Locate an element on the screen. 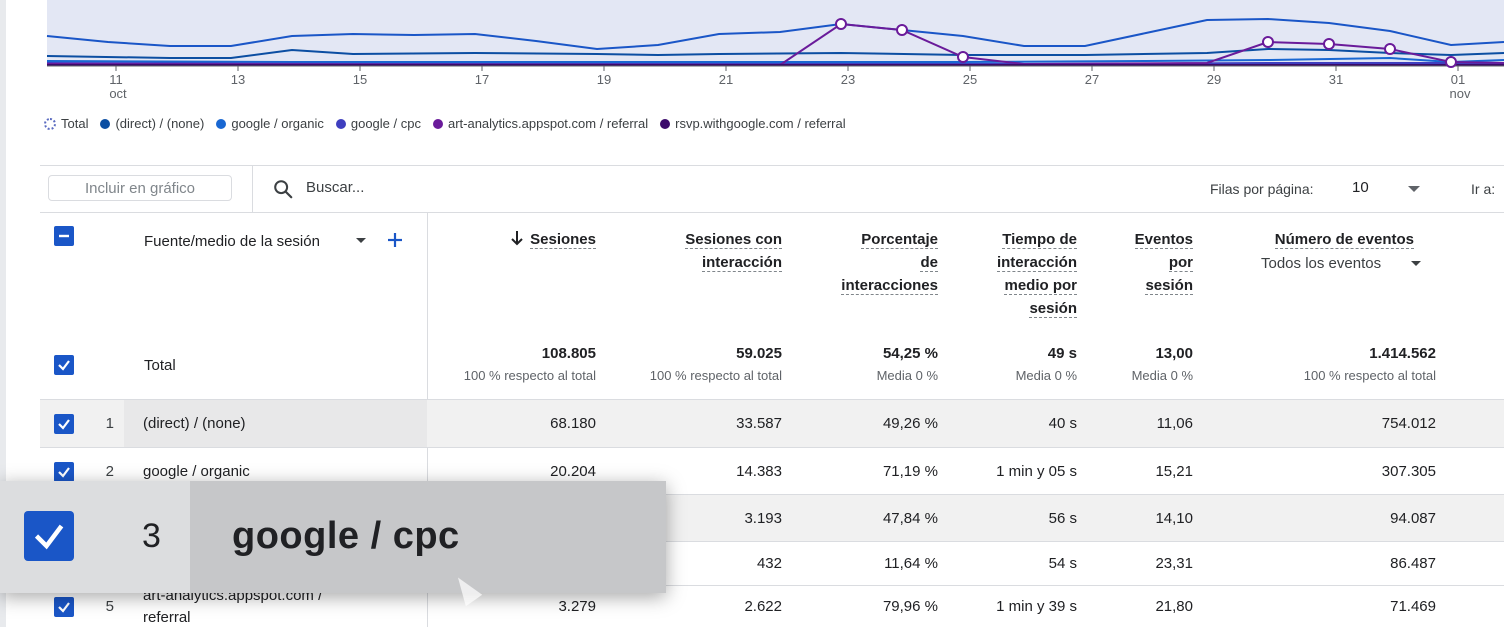 The image size is (1504, 629). search-icon is located at coordinates (283, 189).